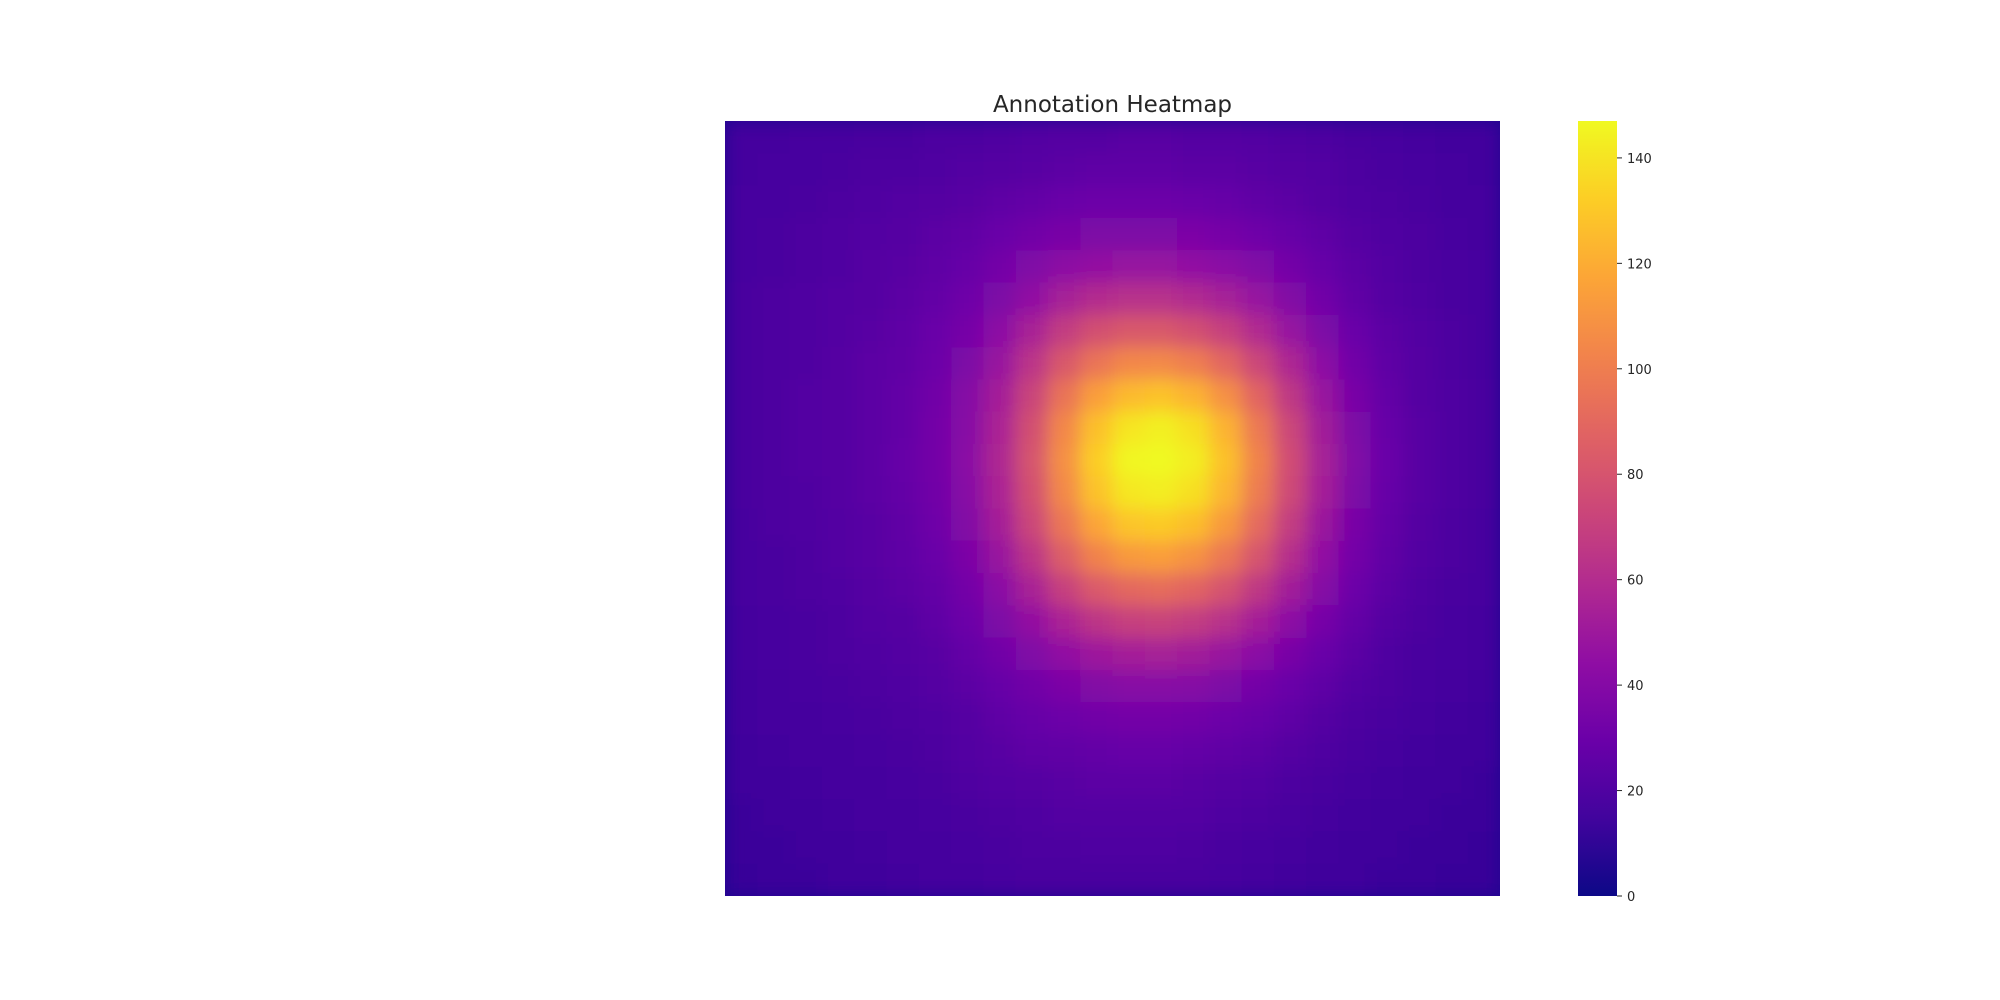 The width and height of the screenshot is (2000, 1000). Describe the element at coordinates (1635, 475) in the screenshot. I see `colorbar-tick-label: 80` at that location.